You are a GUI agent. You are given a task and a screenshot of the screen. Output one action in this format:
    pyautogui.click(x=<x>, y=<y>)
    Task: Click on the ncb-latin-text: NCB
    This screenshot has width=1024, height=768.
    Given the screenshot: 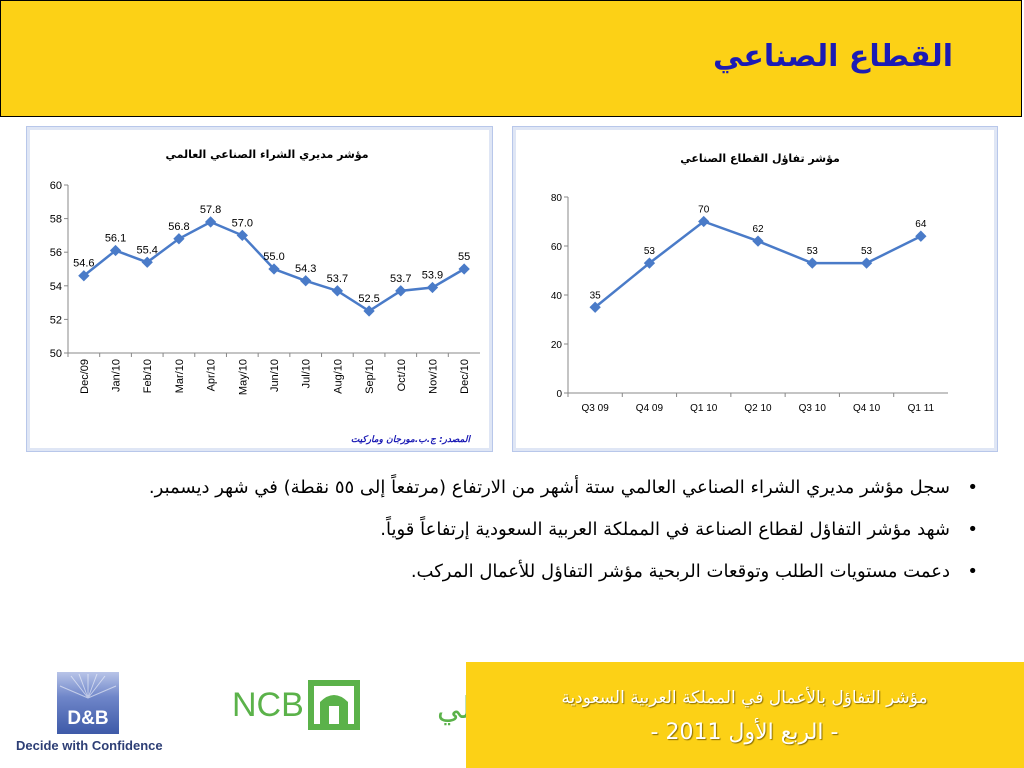 What is the action you would take?
    pyautogui.click(x=268, y=705)
    